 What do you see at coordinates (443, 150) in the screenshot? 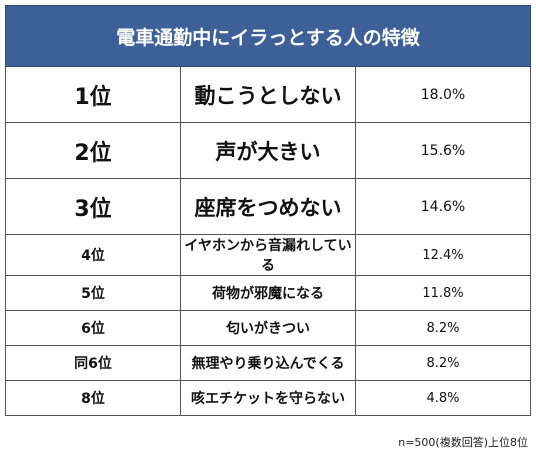
I see `value-cell: 15.6%` at bounding box center [443, 150].